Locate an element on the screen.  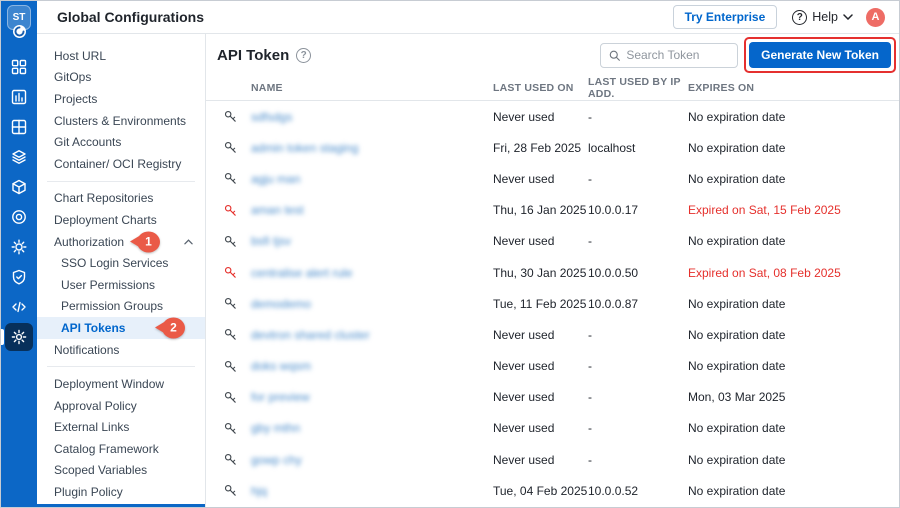
help-menu: ? Help is located at coordinates (822, 17).